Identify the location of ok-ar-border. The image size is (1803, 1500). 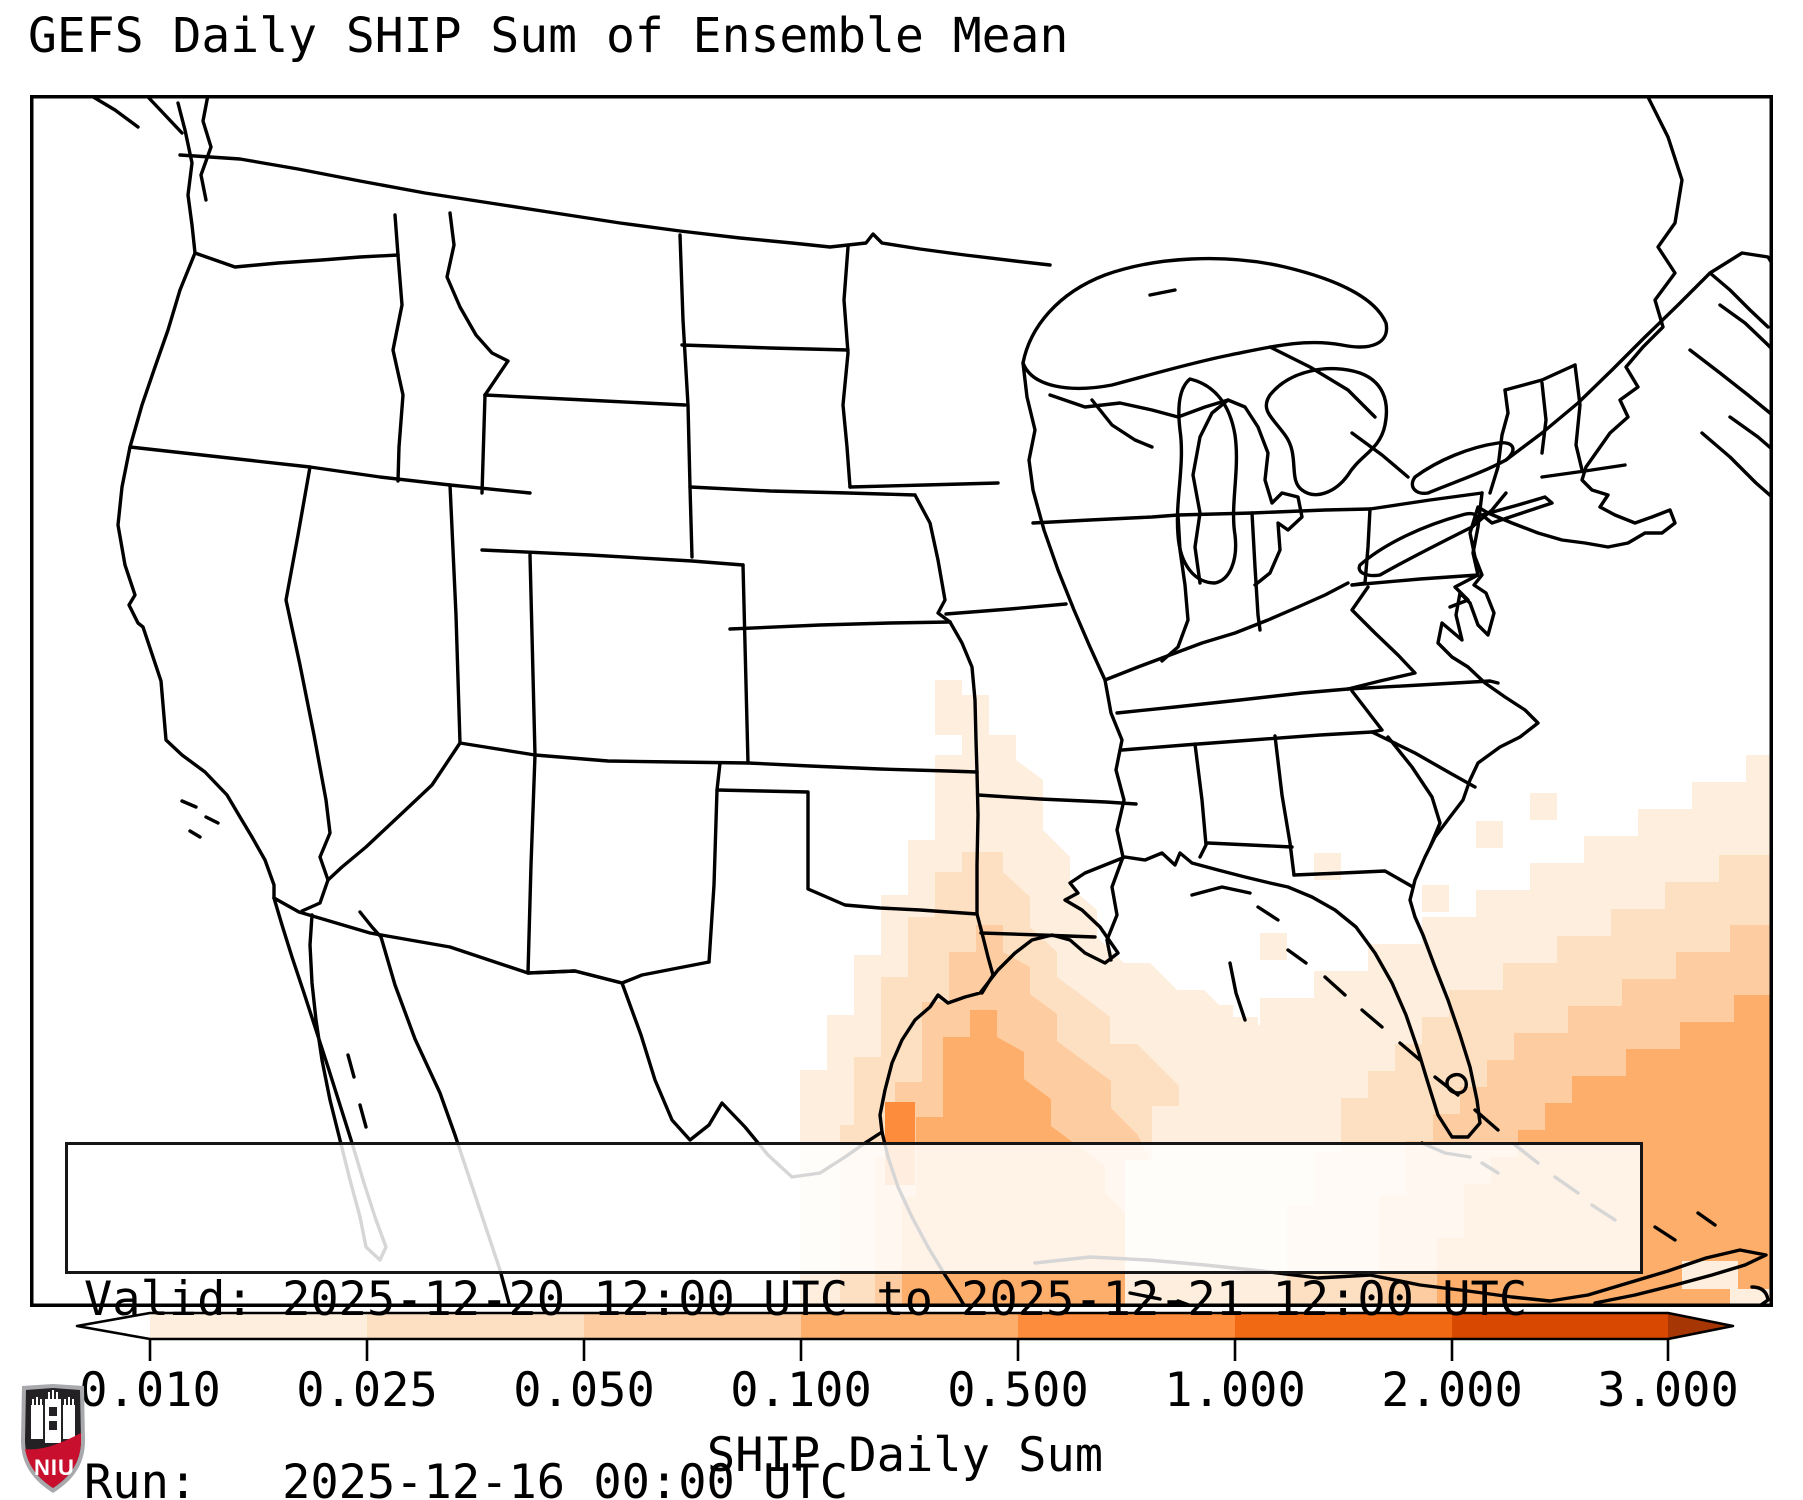
(977, 843).